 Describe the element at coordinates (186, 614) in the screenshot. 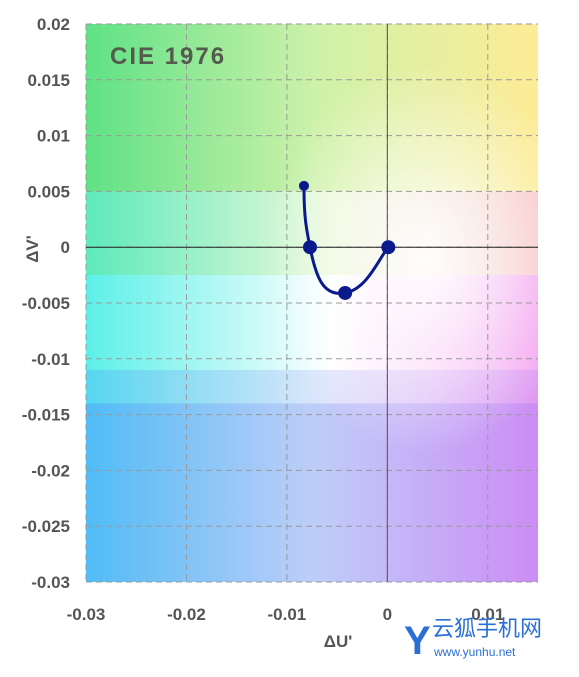

I see `x-tick-label: -0.02` at that location.